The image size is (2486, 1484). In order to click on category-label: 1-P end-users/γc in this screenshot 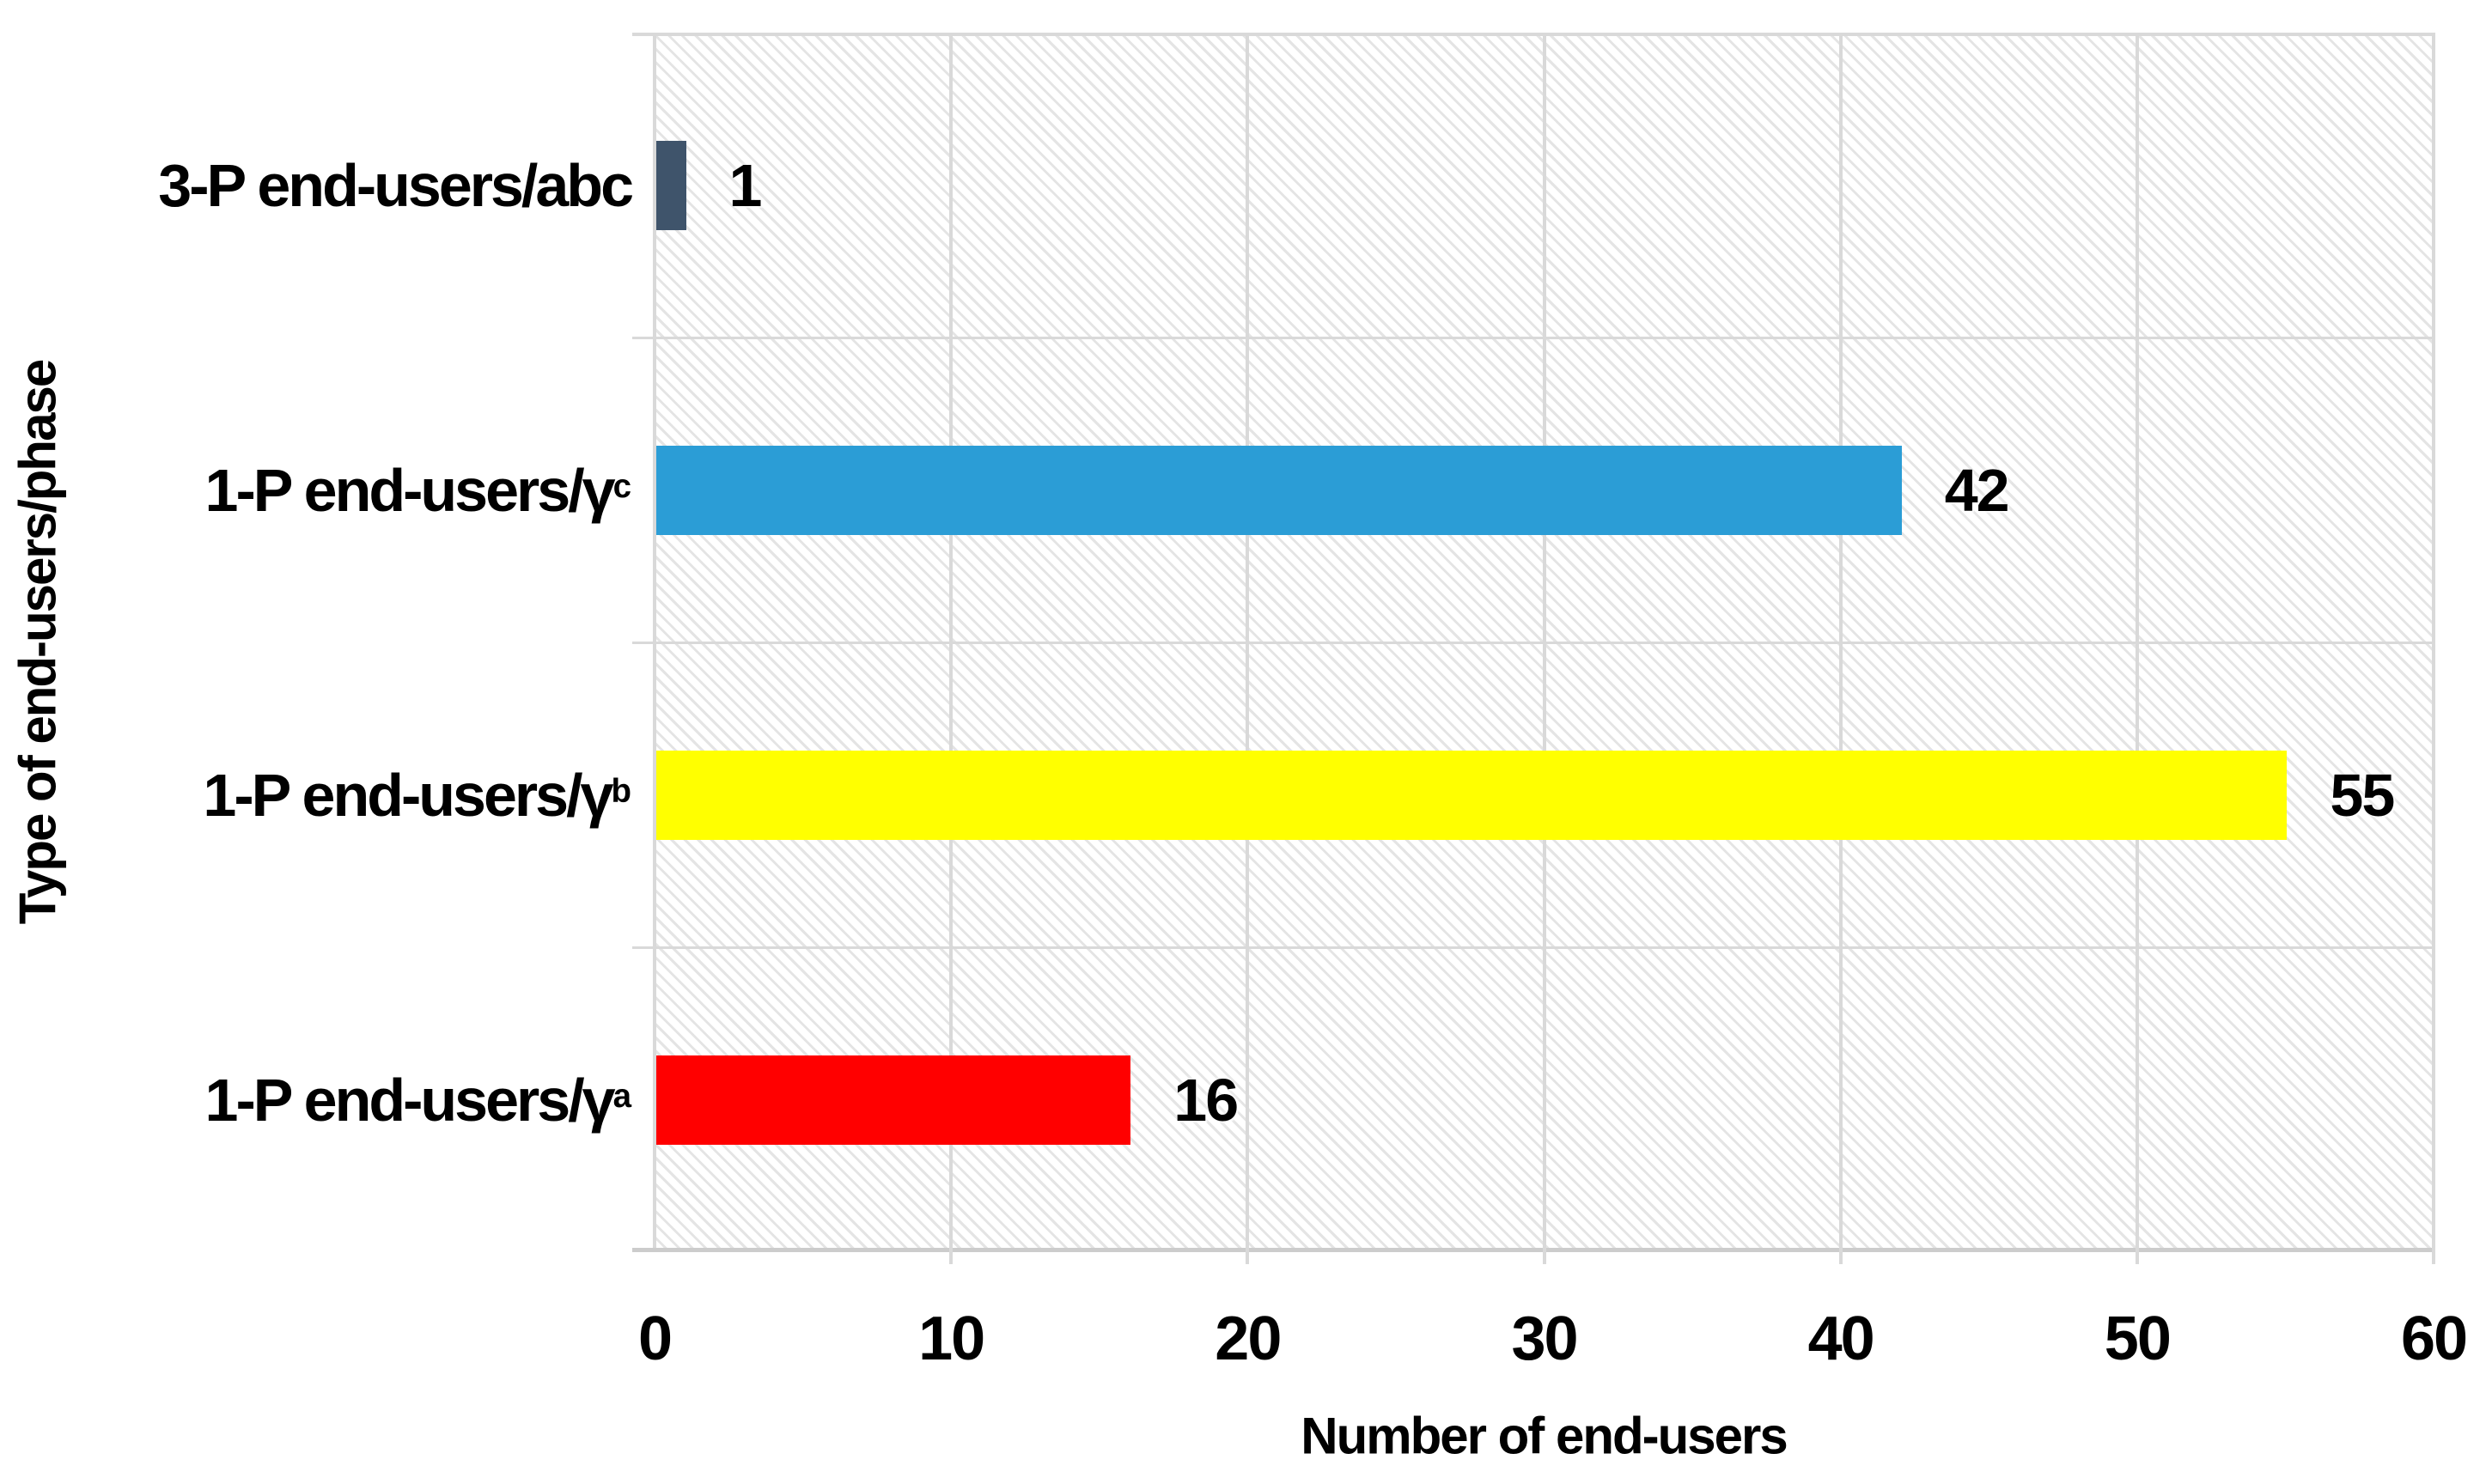, I will do `click(418, 490)`.